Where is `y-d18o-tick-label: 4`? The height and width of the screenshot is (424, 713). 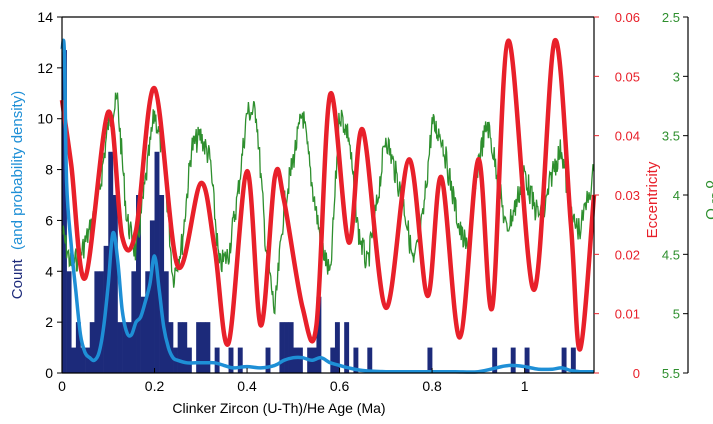
y-d18o-tick-label: 4 is located at coordinates (676, 195).